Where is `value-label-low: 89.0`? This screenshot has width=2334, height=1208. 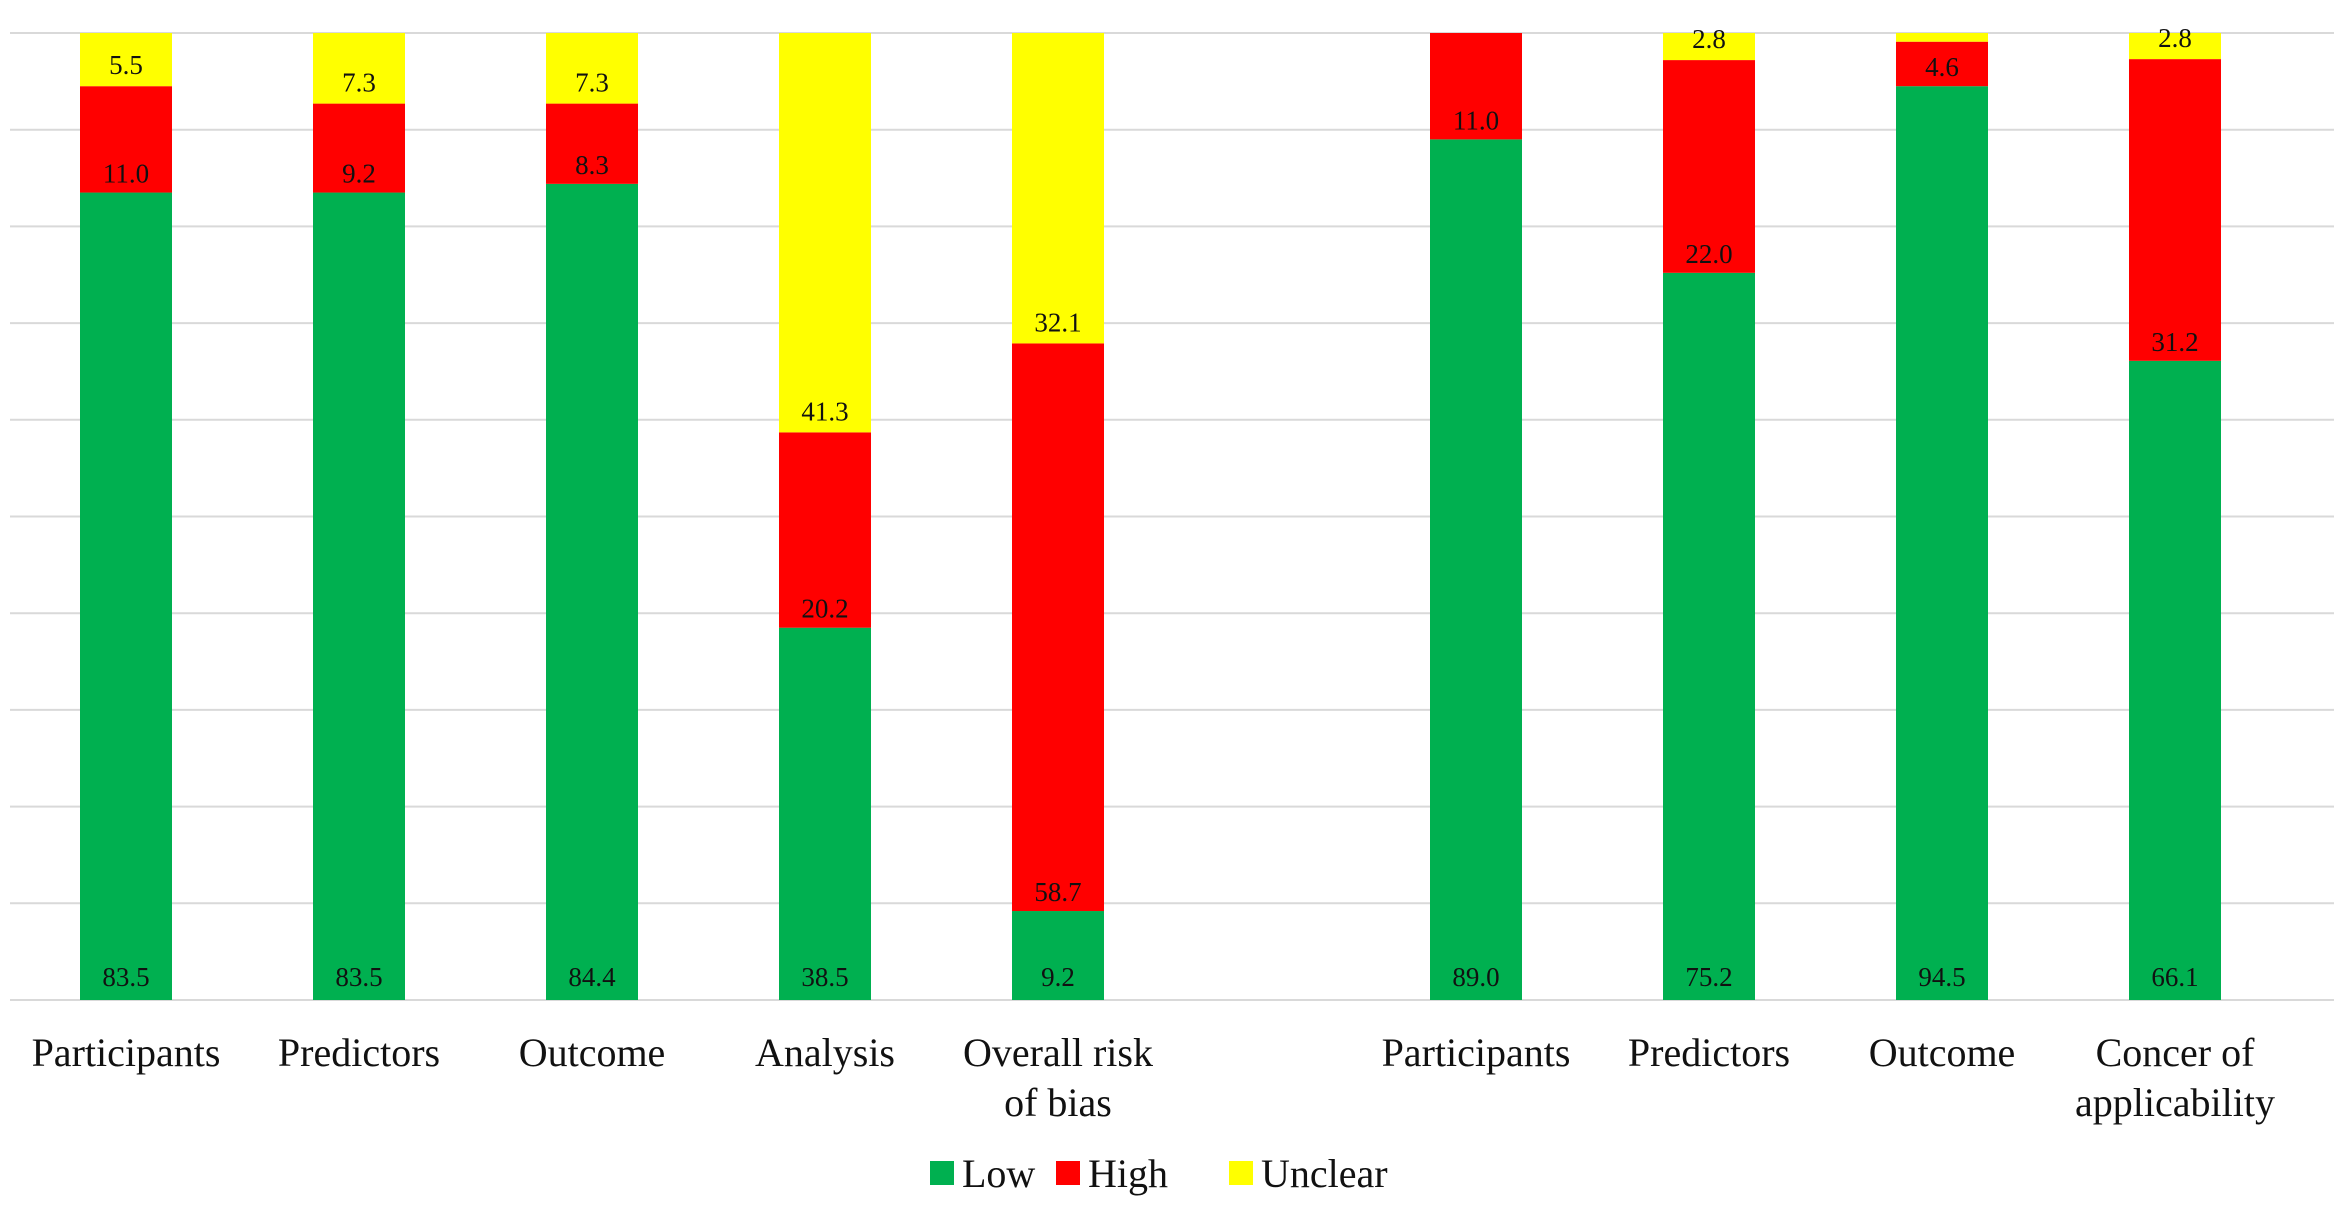
value-label-low: 89.0 is located at coordinates (1475, 977).